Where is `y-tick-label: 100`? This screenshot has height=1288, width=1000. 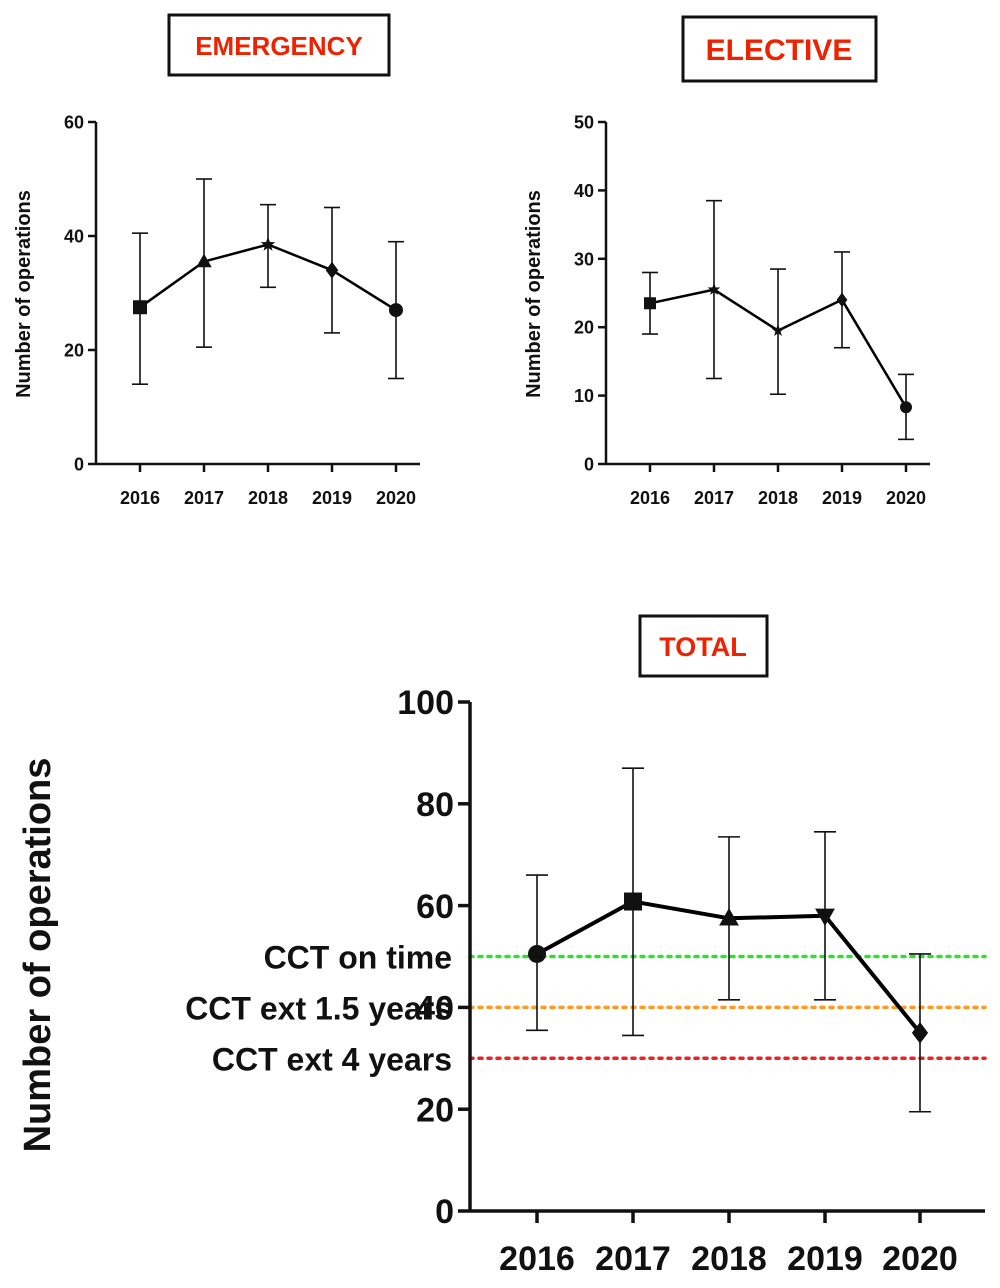 y-tick-label: 100 is located at coordinates (425, 703).